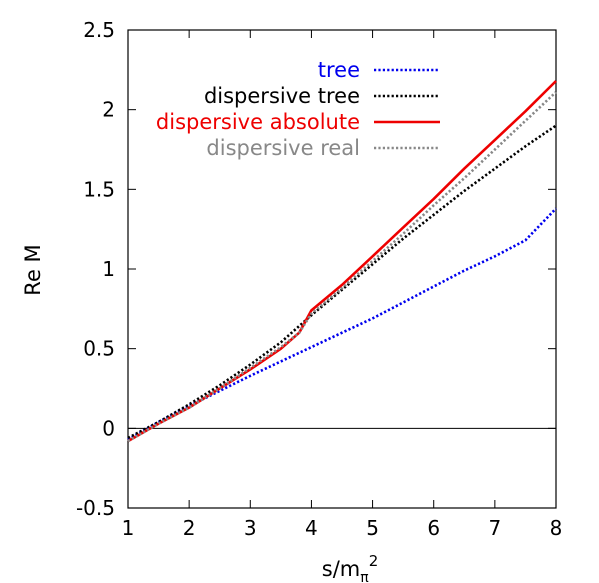 This screenshot has height=583, width=599. Describe the element at coordinates (282, 96) in the screenshot. I see `legend-label-dispersive-tree: dispersive tree` at that location.